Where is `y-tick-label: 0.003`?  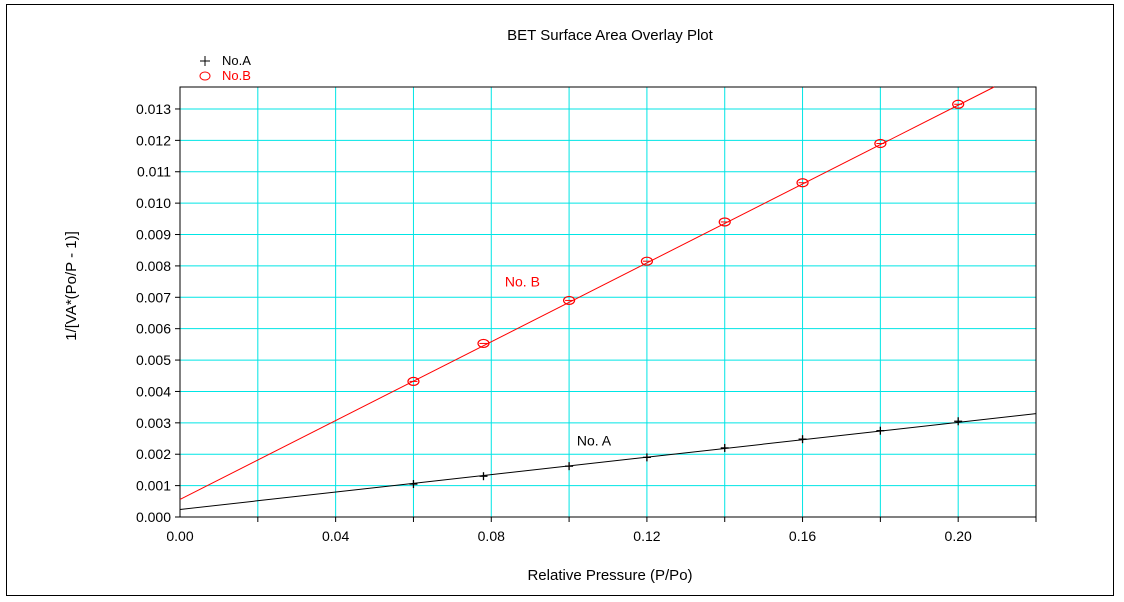
y-tick-label: 0.003 is located at coordinates (153, 423).